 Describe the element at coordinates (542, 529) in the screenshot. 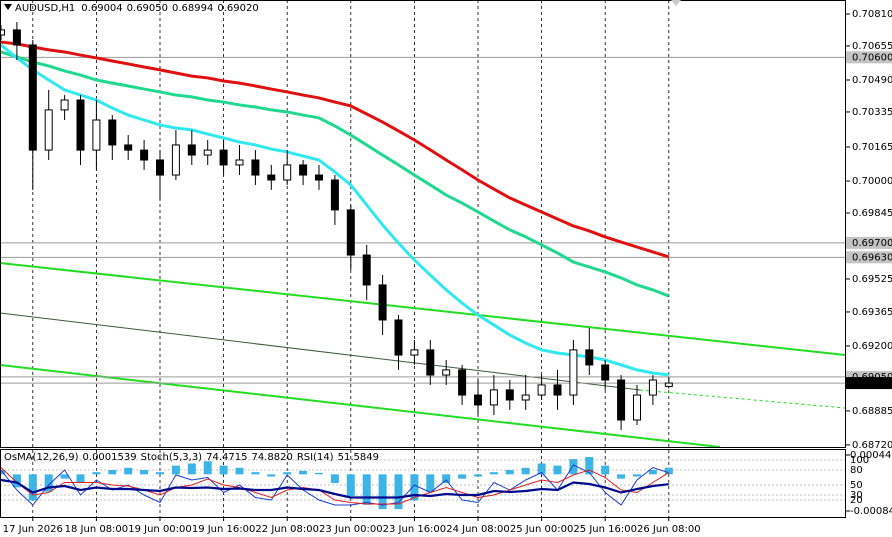

I see `x-tick-label: 25 Jun 00:00` at that location.